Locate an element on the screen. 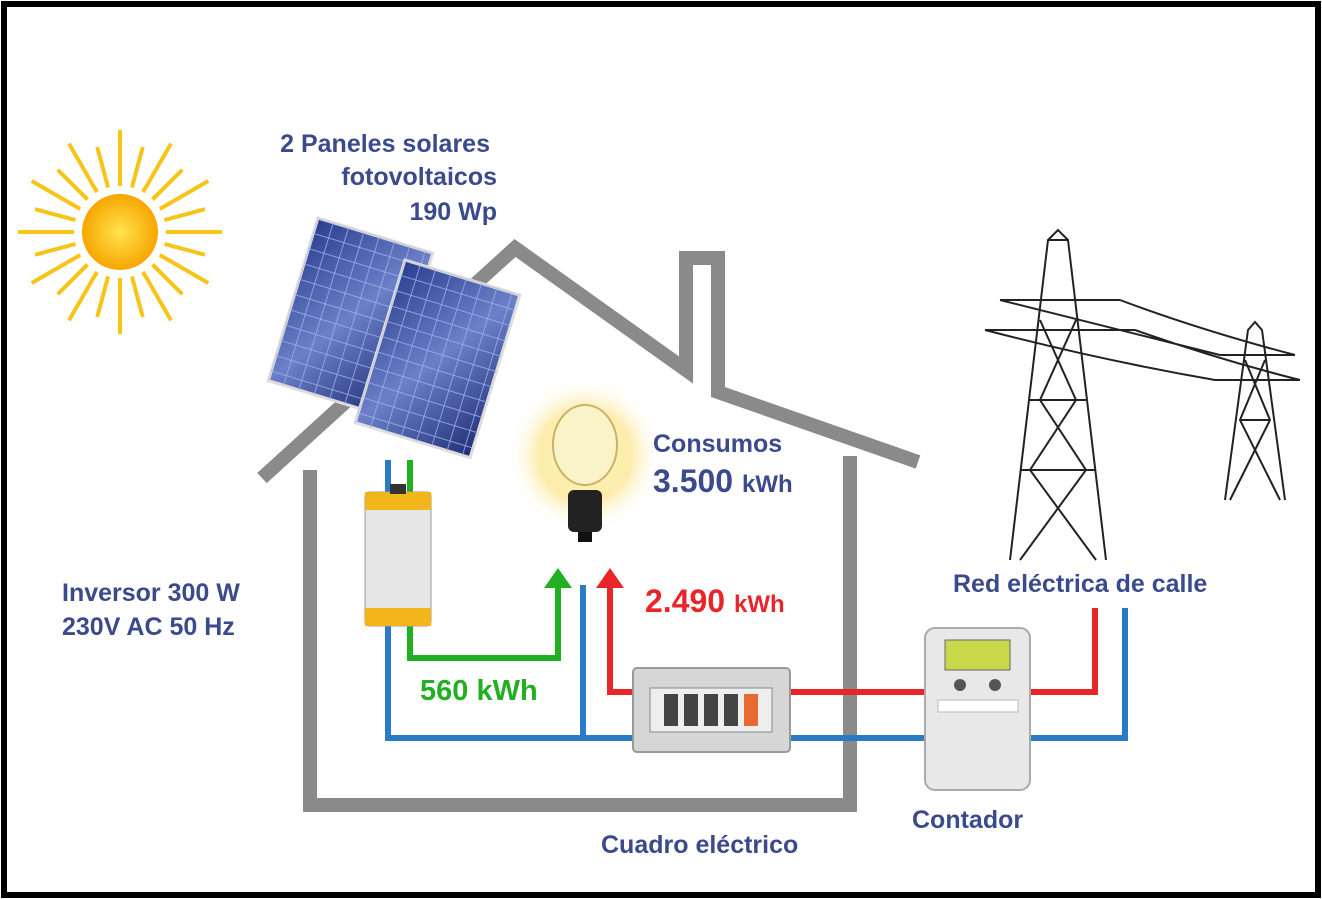  inverter-label: 230V AC 50 Hz is located at coordinates (148, 627).